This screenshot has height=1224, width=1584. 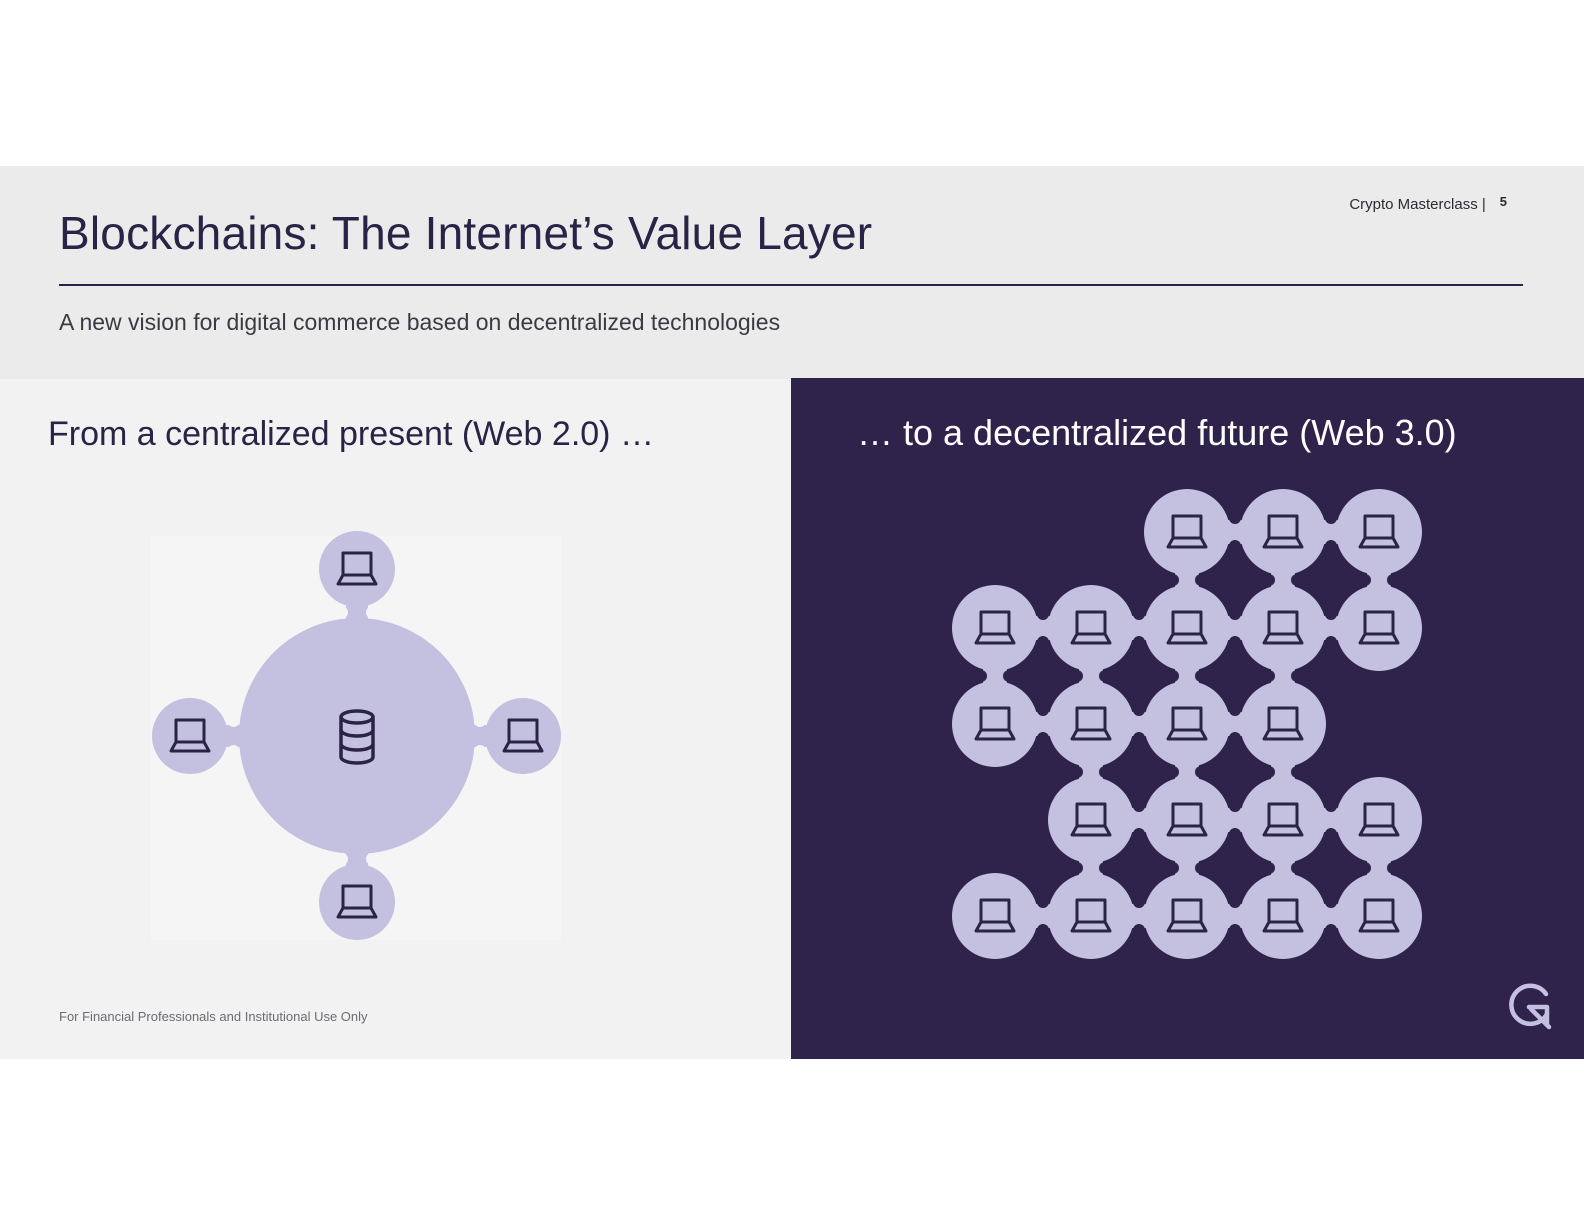 I want to click on page-reference: Crypto Masterclass | 5, so click(x=1428, y=203).